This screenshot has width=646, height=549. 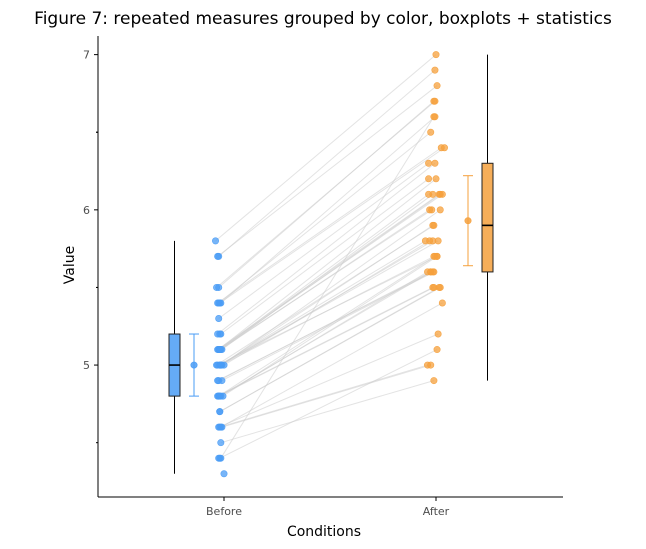 What do you see at coordinates (86, 365) in the screenshot?
I see `y-tick-label: 5` at bounding box center [86, 365].